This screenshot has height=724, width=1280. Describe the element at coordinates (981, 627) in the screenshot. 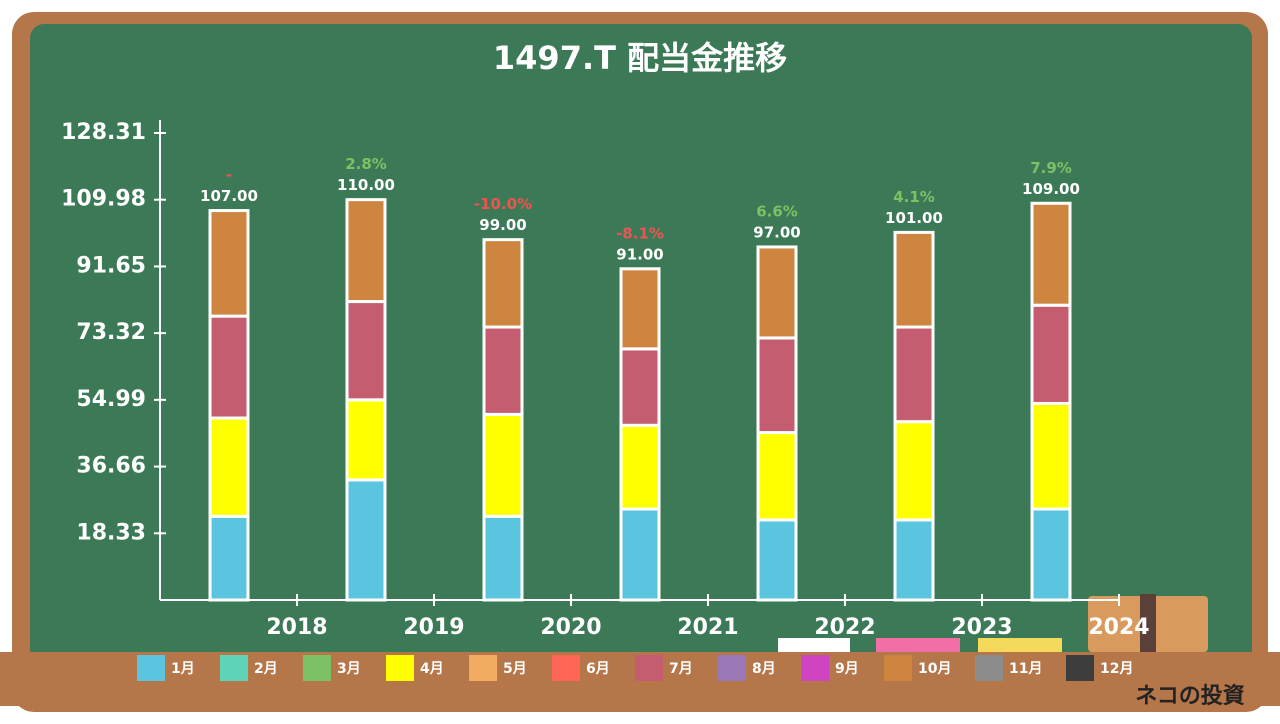

I see `x-tick-label: 2023` at that location.